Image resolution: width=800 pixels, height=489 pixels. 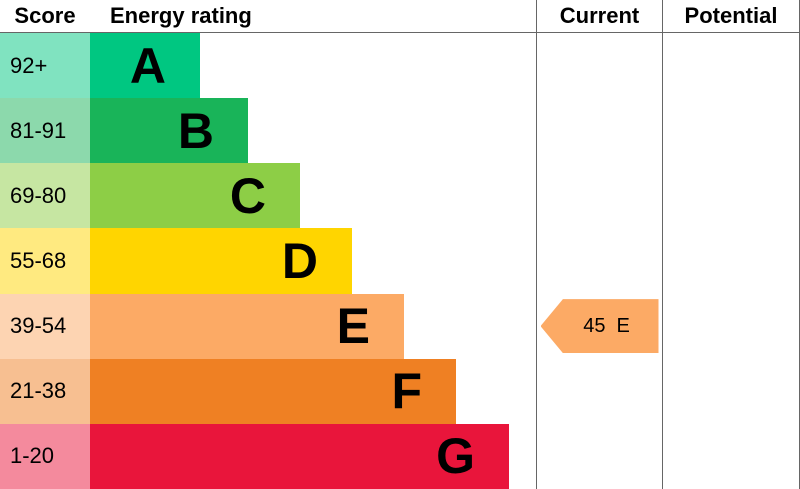 I want to click on band-row: 69-80 C, so click(x=400, y=196).